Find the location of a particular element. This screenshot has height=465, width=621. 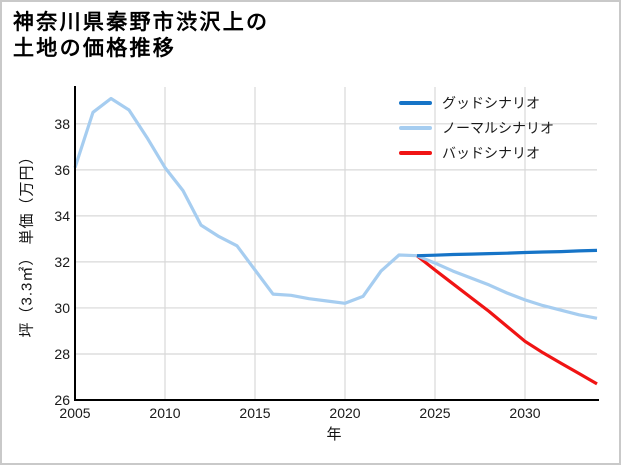

chart-title: 神奈川県秦野市渋沢上の 土地の価格推移 is located at coordinates (141, 36).